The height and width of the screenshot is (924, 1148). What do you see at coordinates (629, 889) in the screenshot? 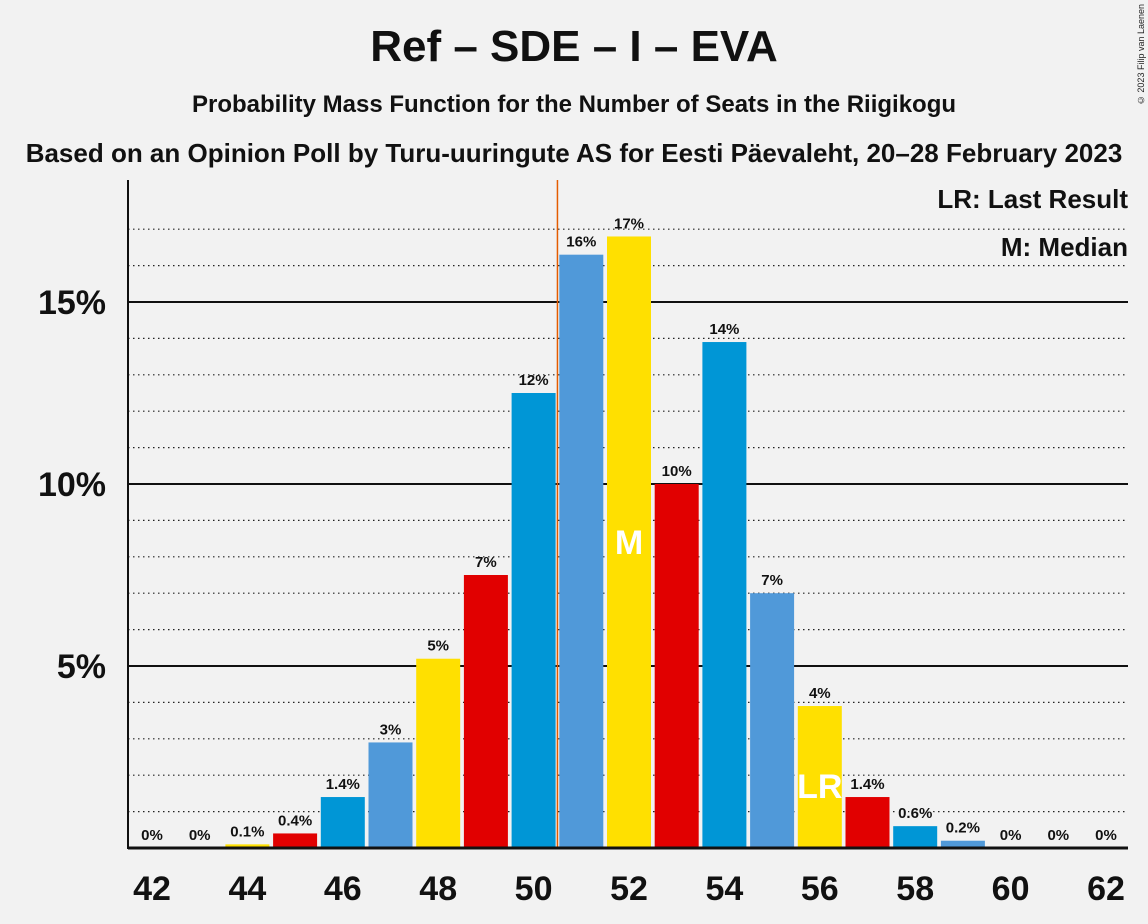
I see `x-tick-label: 52` at bounding box center [629, 889].